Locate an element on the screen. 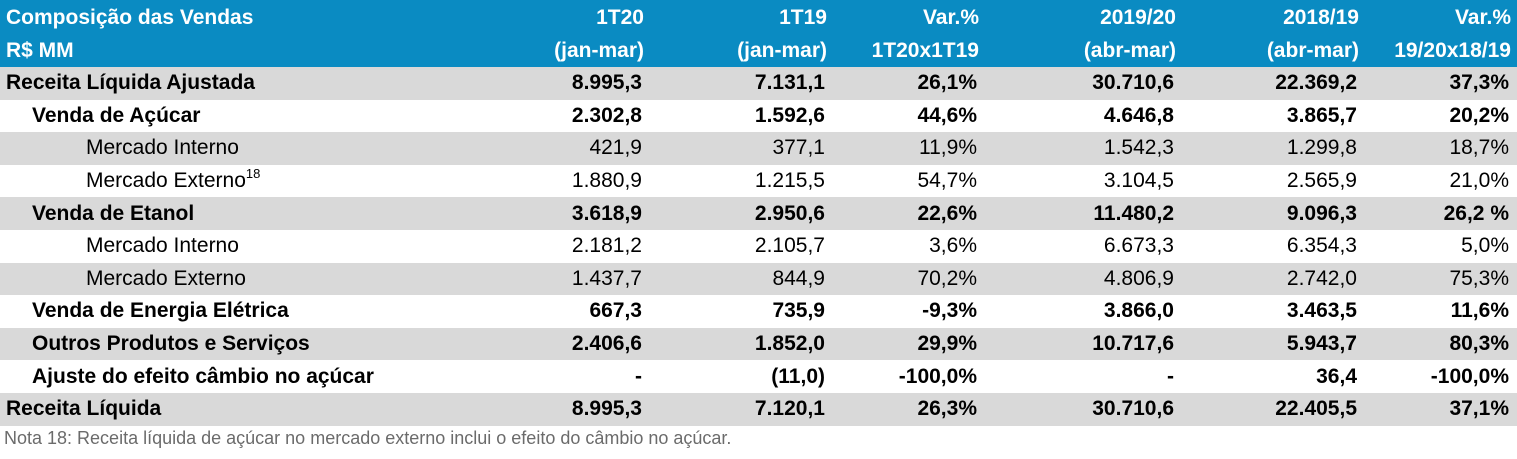 The image size is (1517, 459). cell-2019-20: 4.646,8 is located at coordinates (1138, 115).